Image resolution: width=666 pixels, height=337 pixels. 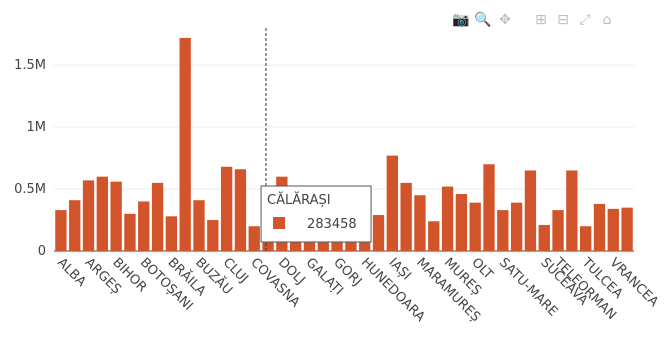 What do you see at coordinates (37, 127) in the screenshot?
I see `y-tick-label: 1M` at bounding box center [37, 127].